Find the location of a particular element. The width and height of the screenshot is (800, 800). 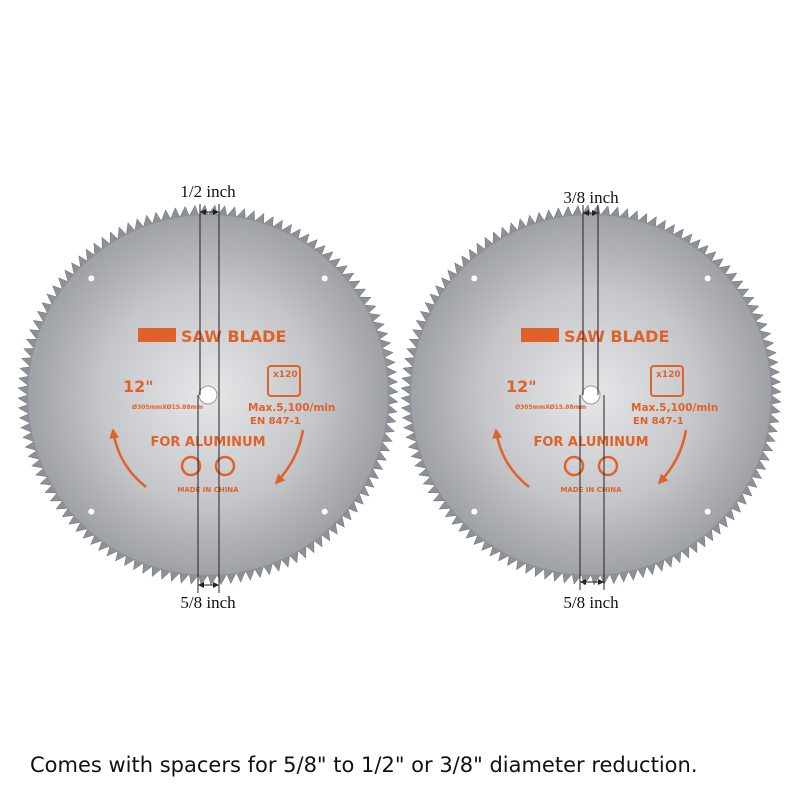

top-label: 3/8 inch is located at coordinates (591, 197).